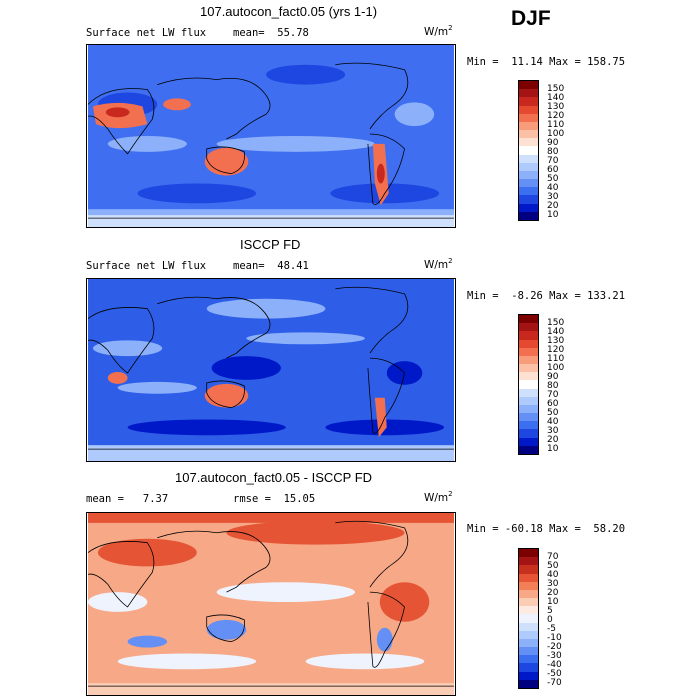  What do you see at coordinates (270, 244) in the screenshot?
I see `panel-title: ISCCP FD` at bounding box center [270, 244].